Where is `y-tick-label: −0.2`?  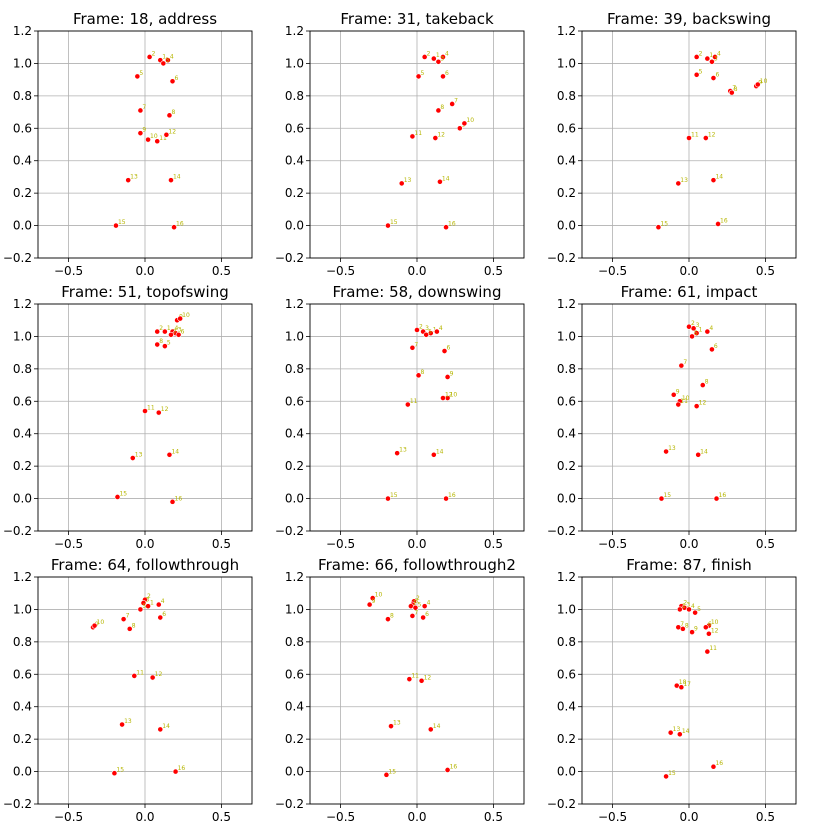
y-tick-label: −0.2 is located at coordinates (561, 258).